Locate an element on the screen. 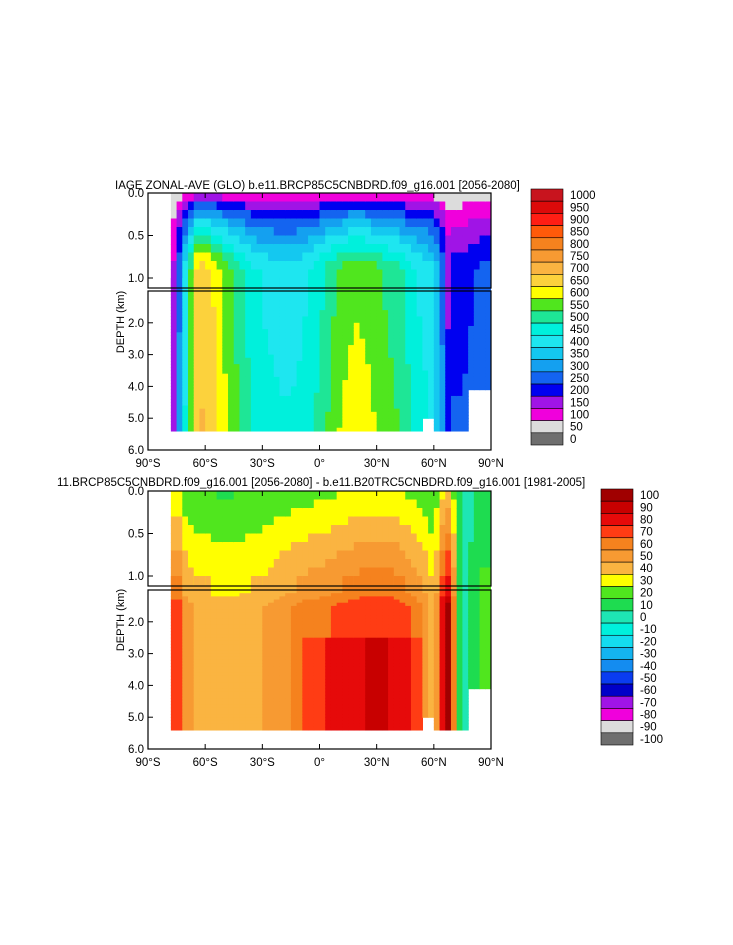  colorbar-label: 950 is located at coordinates (579, 208).